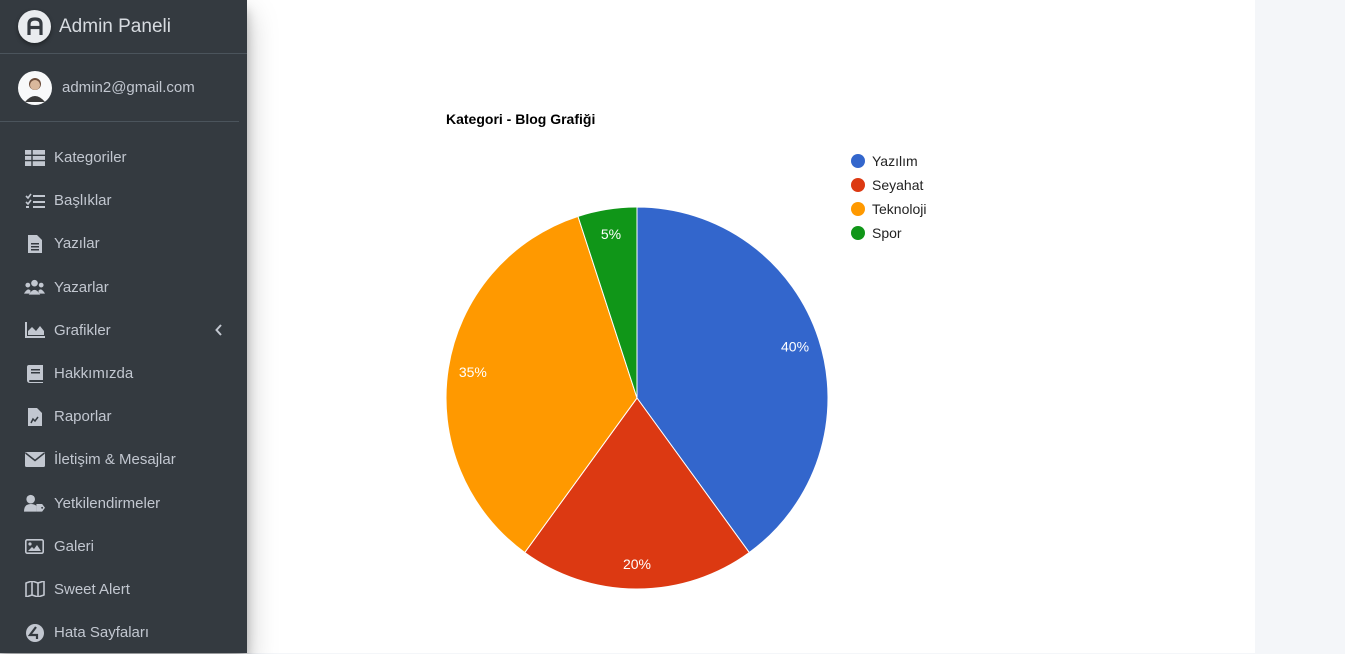 The width and height of the screenshot is (1345, 654). Describe the element at coordinates (83, 417) in the screenshot. I see `sidebar-item-label: Raporlar` at that location.